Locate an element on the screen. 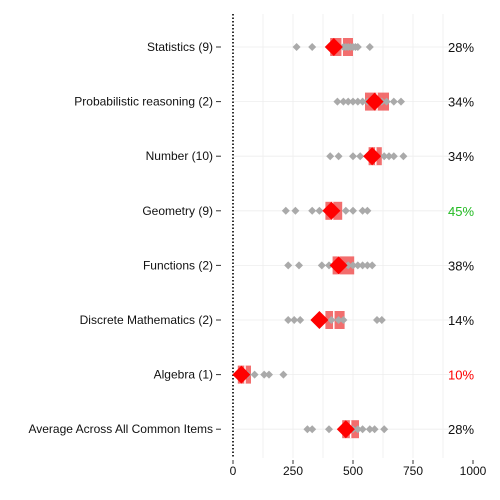 This screenshot has width=500, height=500. category-label: Average Across All Common Items is located at coordinates (120, 429).